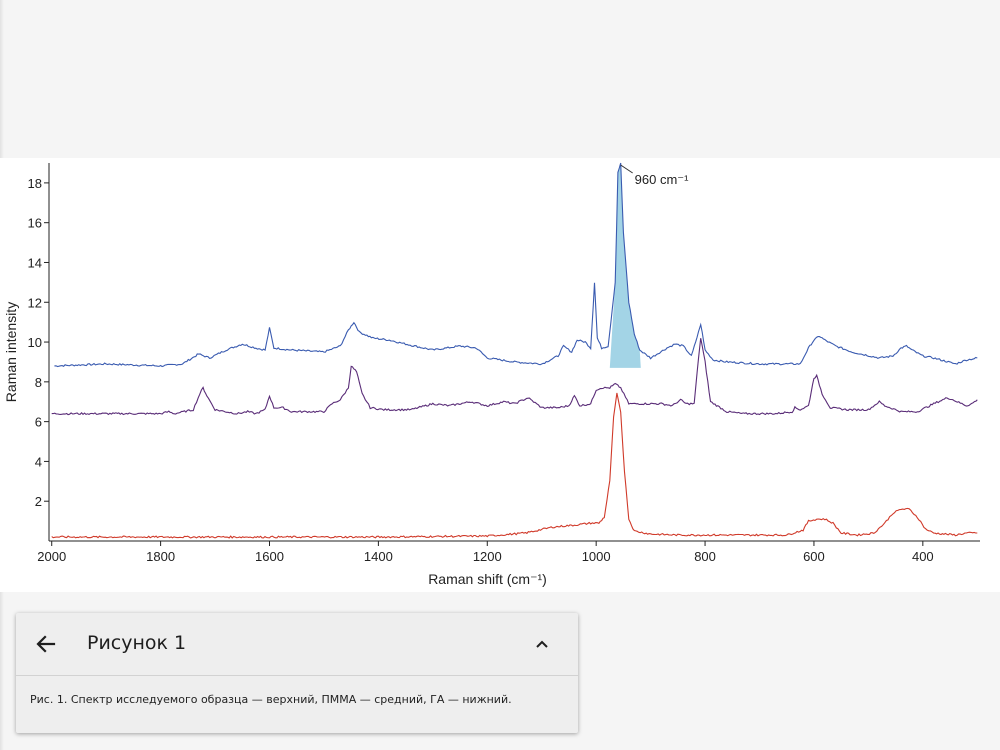  I want to click on y-axis-title: Raman intensity, so click(11, 352).